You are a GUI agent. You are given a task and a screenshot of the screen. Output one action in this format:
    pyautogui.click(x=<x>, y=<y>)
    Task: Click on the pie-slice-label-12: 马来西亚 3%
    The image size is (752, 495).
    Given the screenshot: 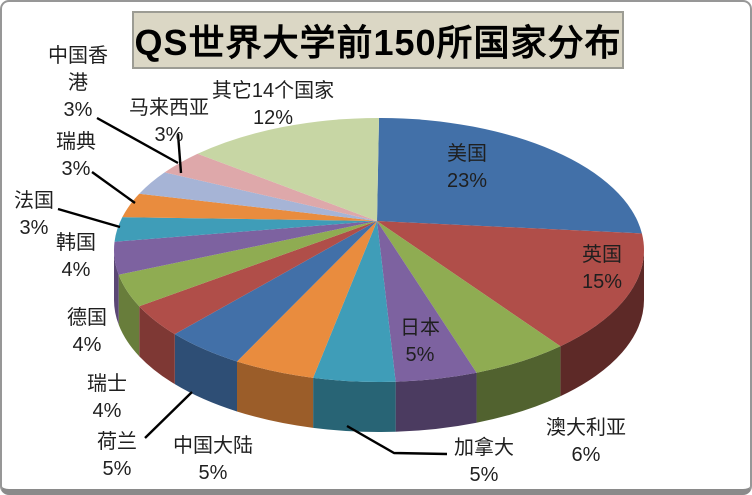 What is the action you would take?
    pyautogui.click(x=169, y=121)
    